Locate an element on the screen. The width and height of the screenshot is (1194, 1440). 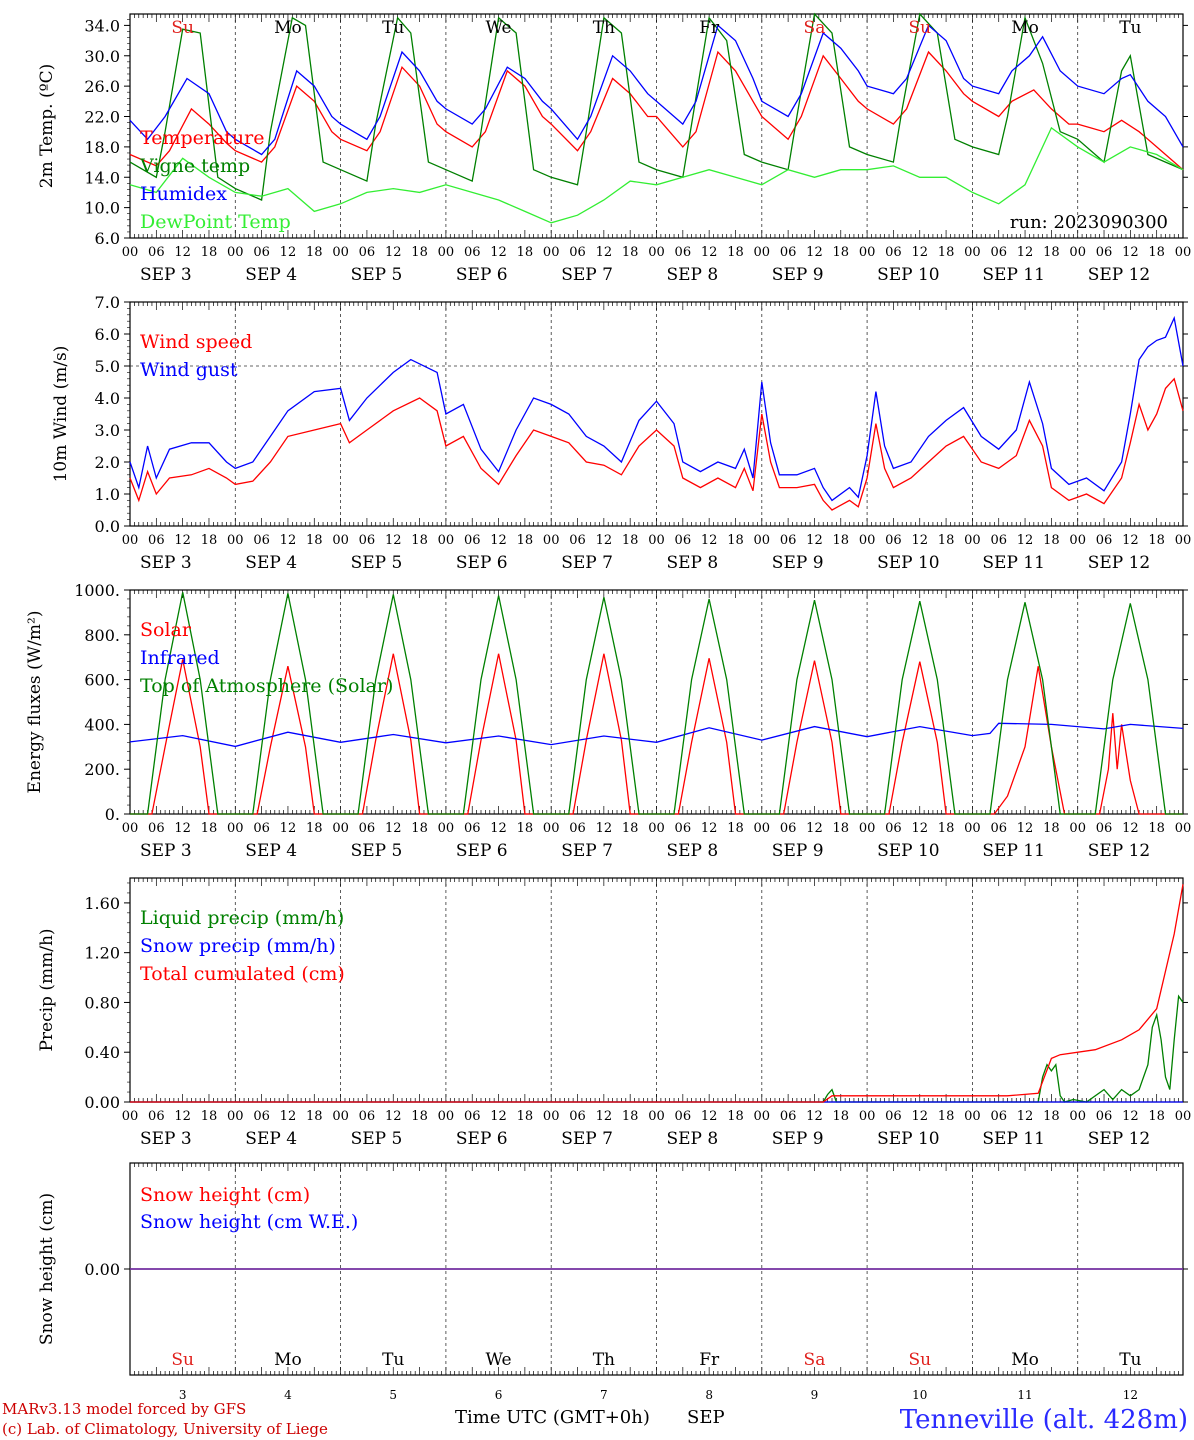
date-label: SEP 11 is located at coordinates (1013, 275).